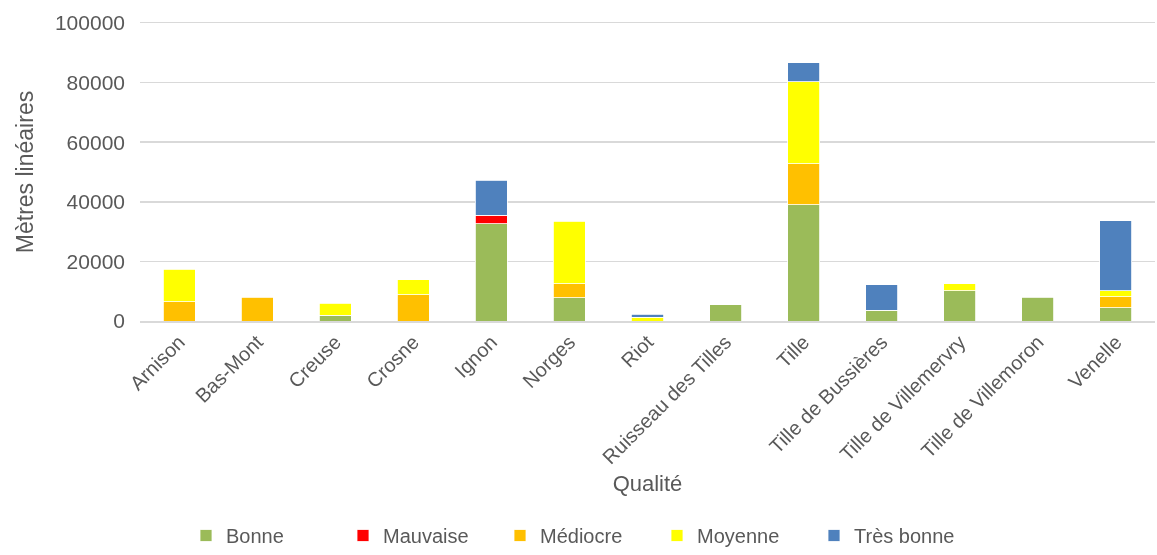 The image size is (1157, 555). Describe the element at coordinates (738, 536) in the screenshot. I see `legend-label: Moyenne` at that location.